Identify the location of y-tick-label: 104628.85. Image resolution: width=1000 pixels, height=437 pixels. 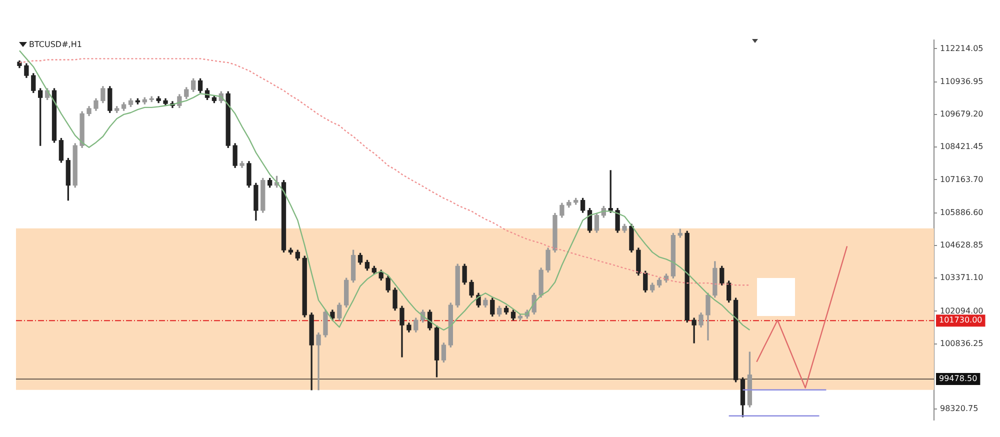
(962, 245).